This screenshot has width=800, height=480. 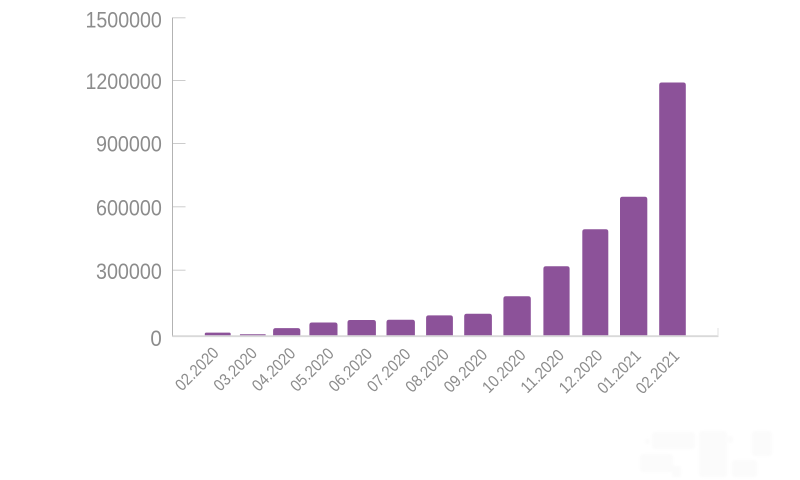 I want to click on svg-text: 600000, so click(x=129, y=208).